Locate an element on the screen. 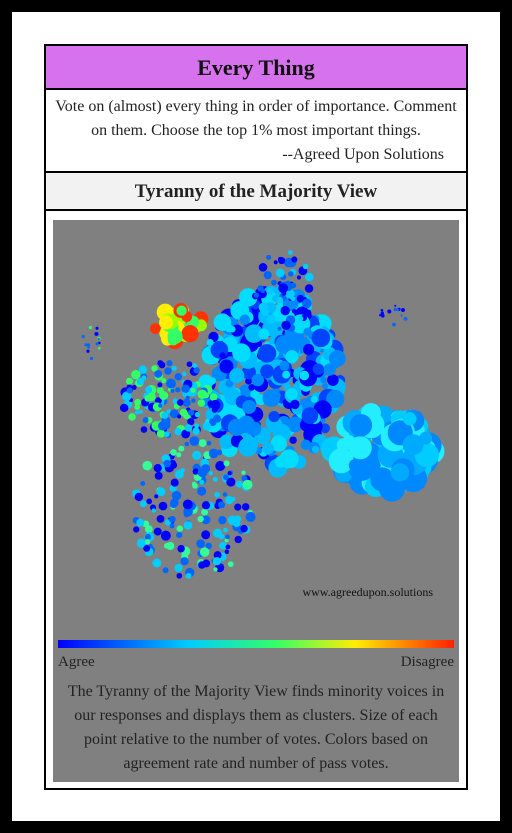  view-title: Tyranny of the Majority View is located at coordinates (256, 192).